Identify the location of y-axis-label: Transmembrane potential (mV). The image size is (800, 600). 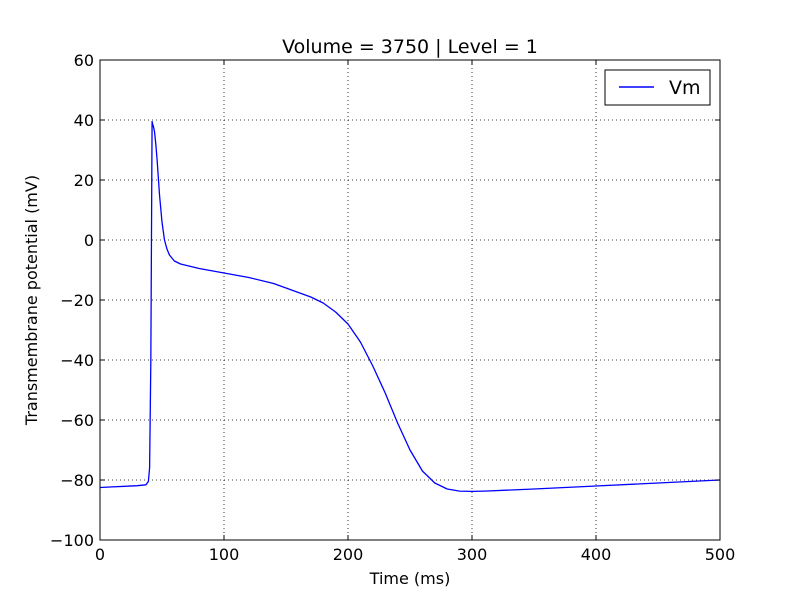
(31, 300).